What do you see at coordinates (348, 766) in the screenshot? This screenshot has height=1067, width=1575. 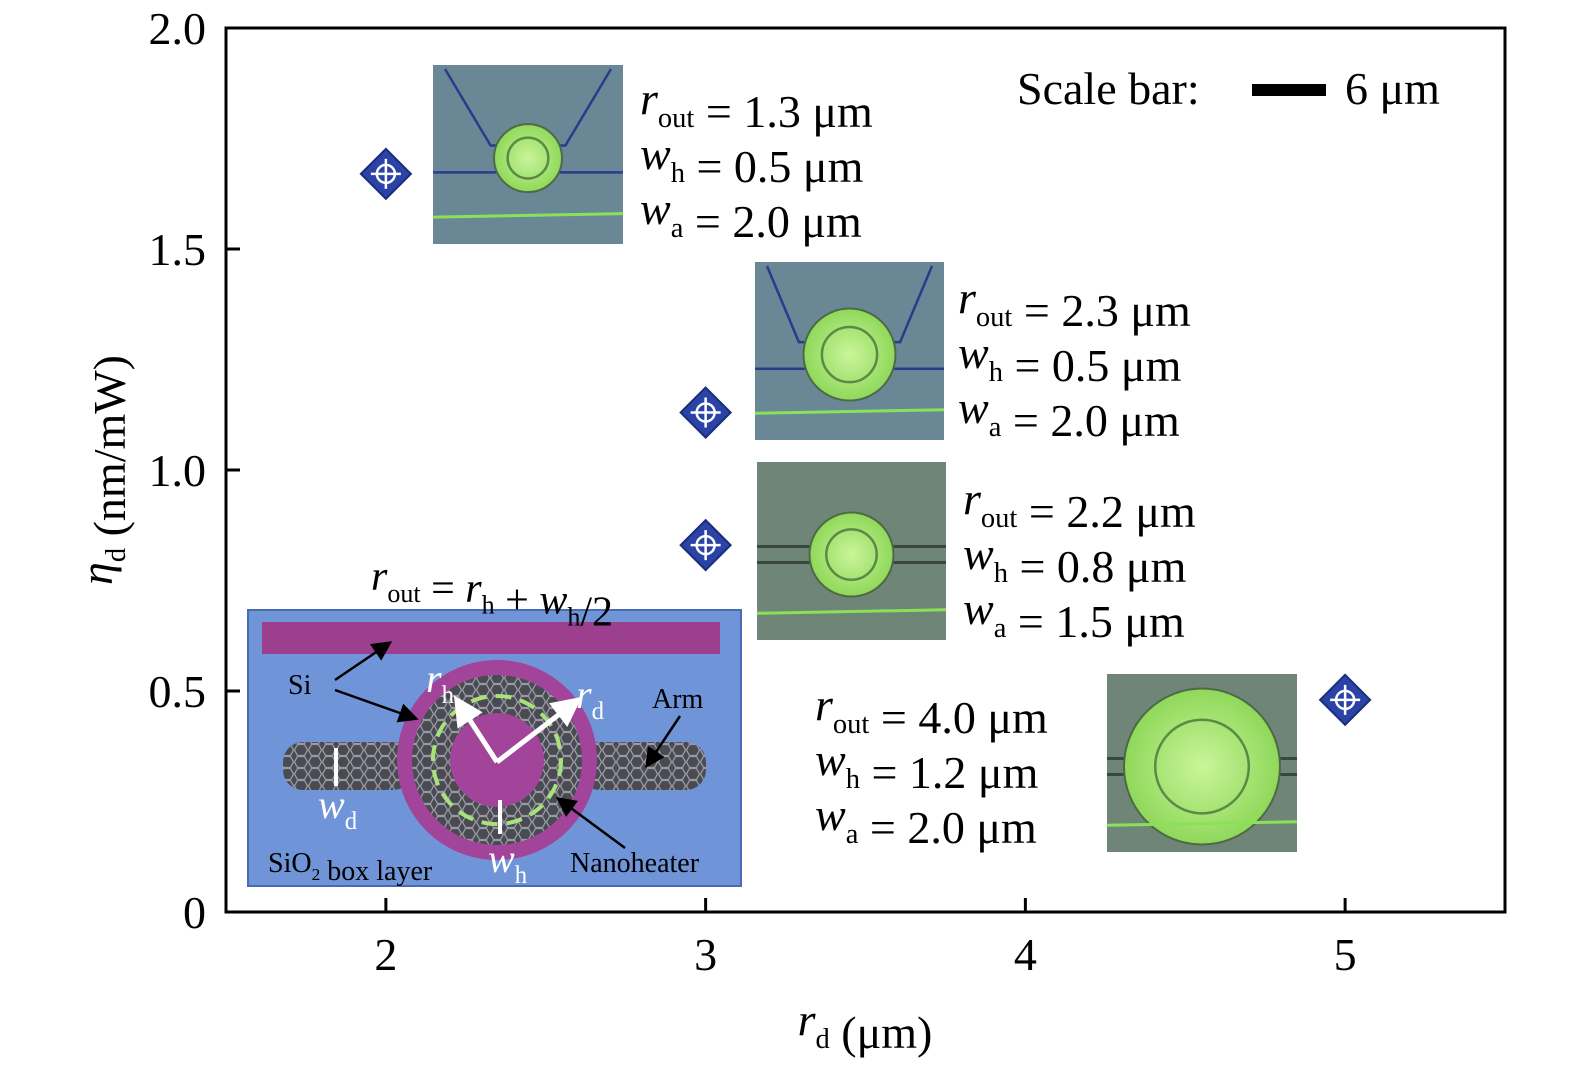 I see `arm-left` at bounding box center [348, 766].